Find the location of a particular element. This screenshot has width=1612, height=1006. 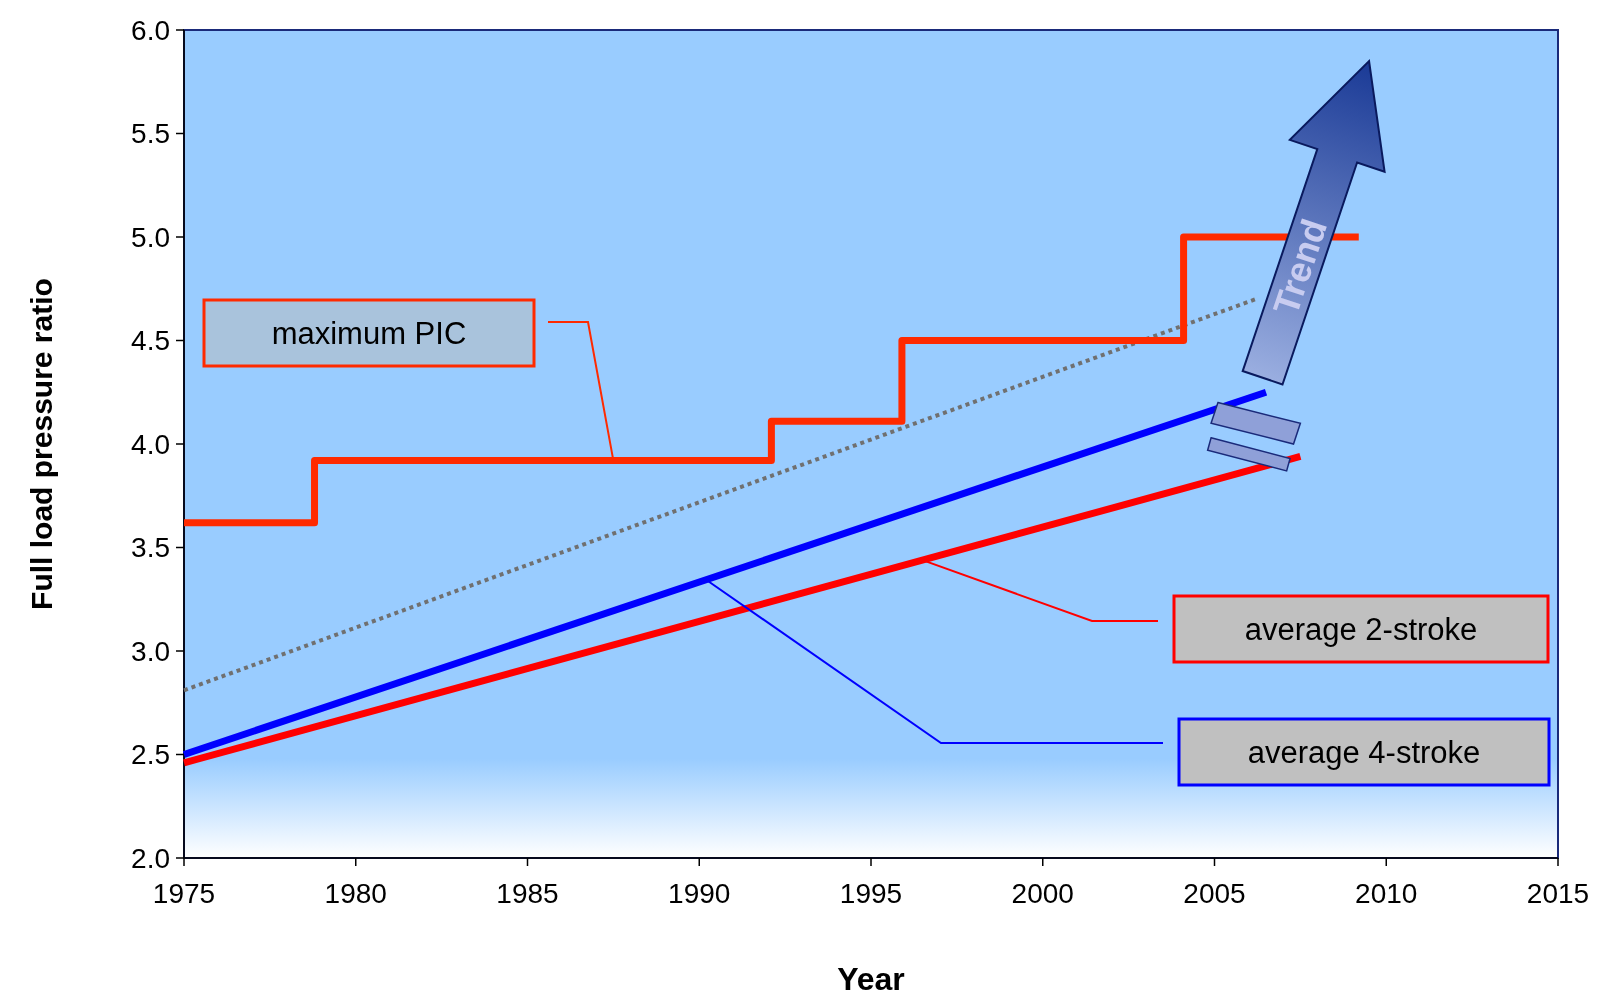

x-tick-label: 2010 is located at coordinates (1386, 893).